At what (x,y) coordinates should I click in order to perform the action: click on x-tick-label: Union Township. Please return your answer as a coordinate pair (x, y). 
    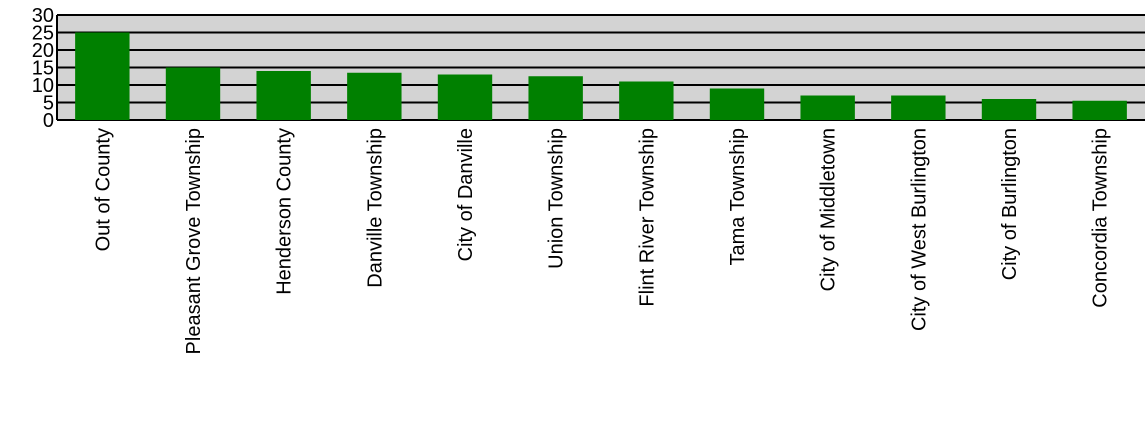
    Looking at the image, I should click on (557, 198).